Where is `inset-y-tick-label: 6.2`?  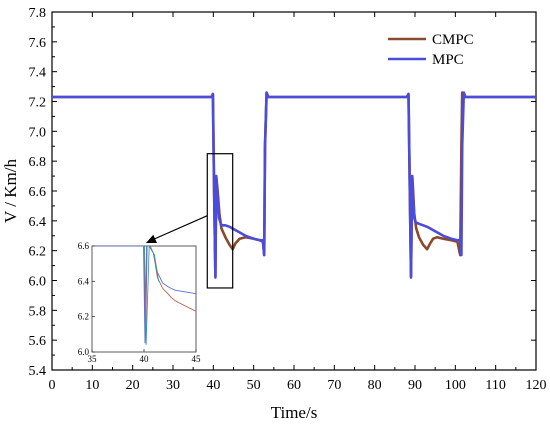
inset-y-tick-label: 6.2 is located at coordinates (83, 317).